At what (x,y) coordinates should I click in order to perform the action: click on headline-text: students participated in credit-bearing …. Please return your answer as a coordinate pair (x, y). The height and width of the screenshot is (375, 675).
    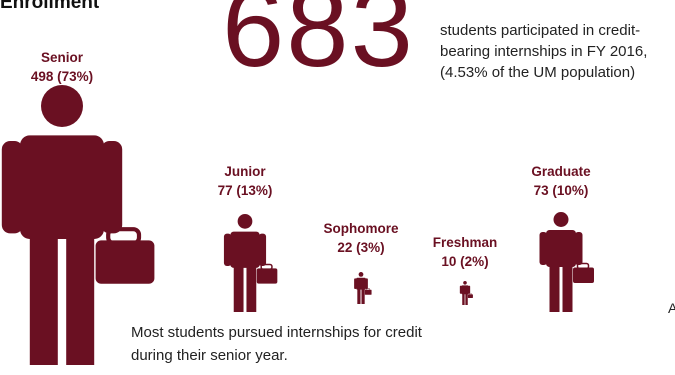
    Looking at the image, I should click on (544, 51).